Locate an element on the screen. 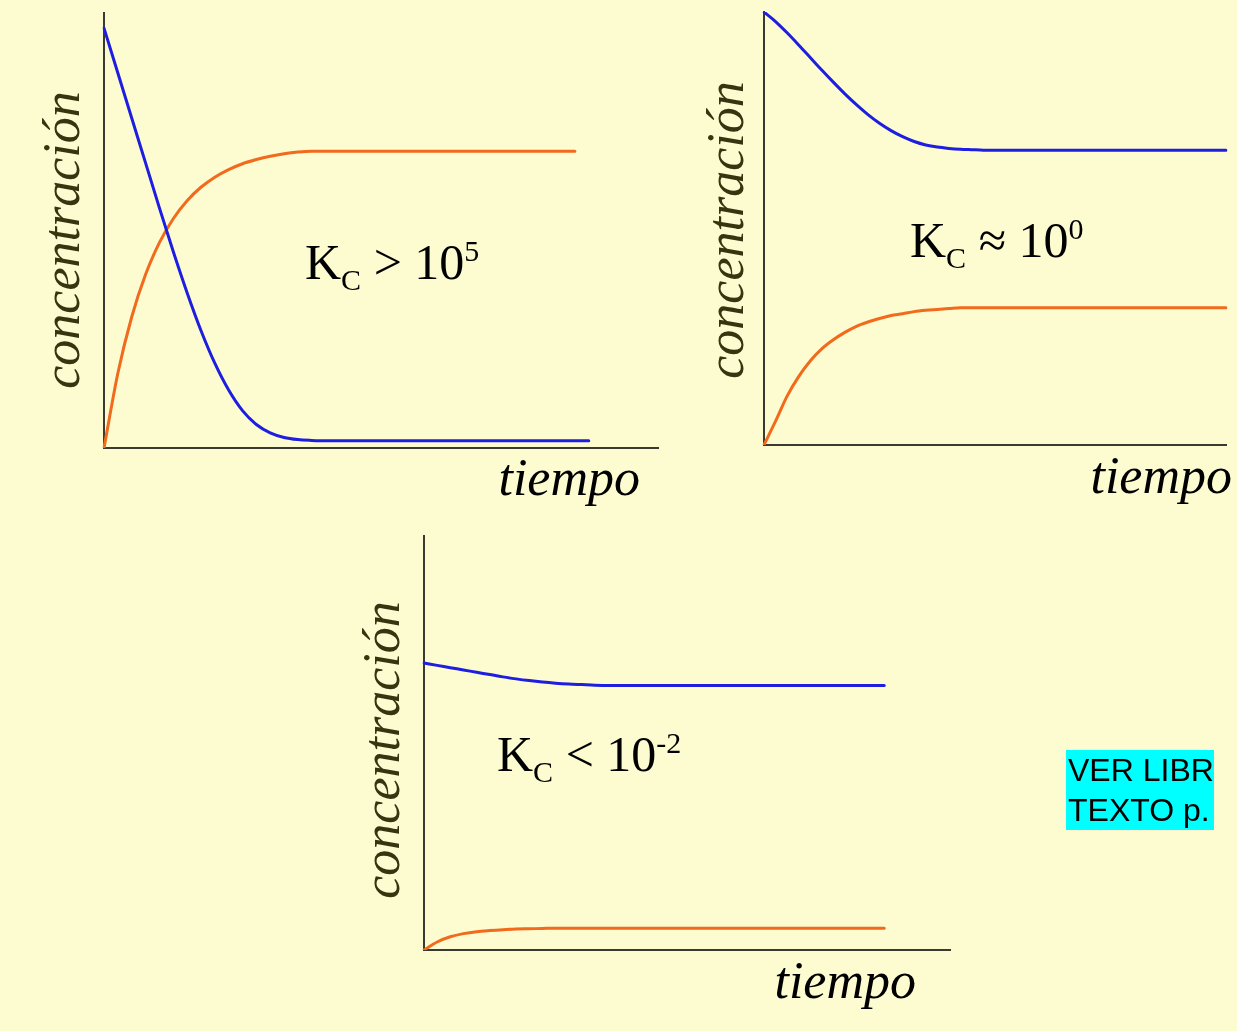 The height and width of the screenshot is (1031, 1237). annotation: K$_{C}$ > 10$^{5}$ is located at coordinates (392, 264).